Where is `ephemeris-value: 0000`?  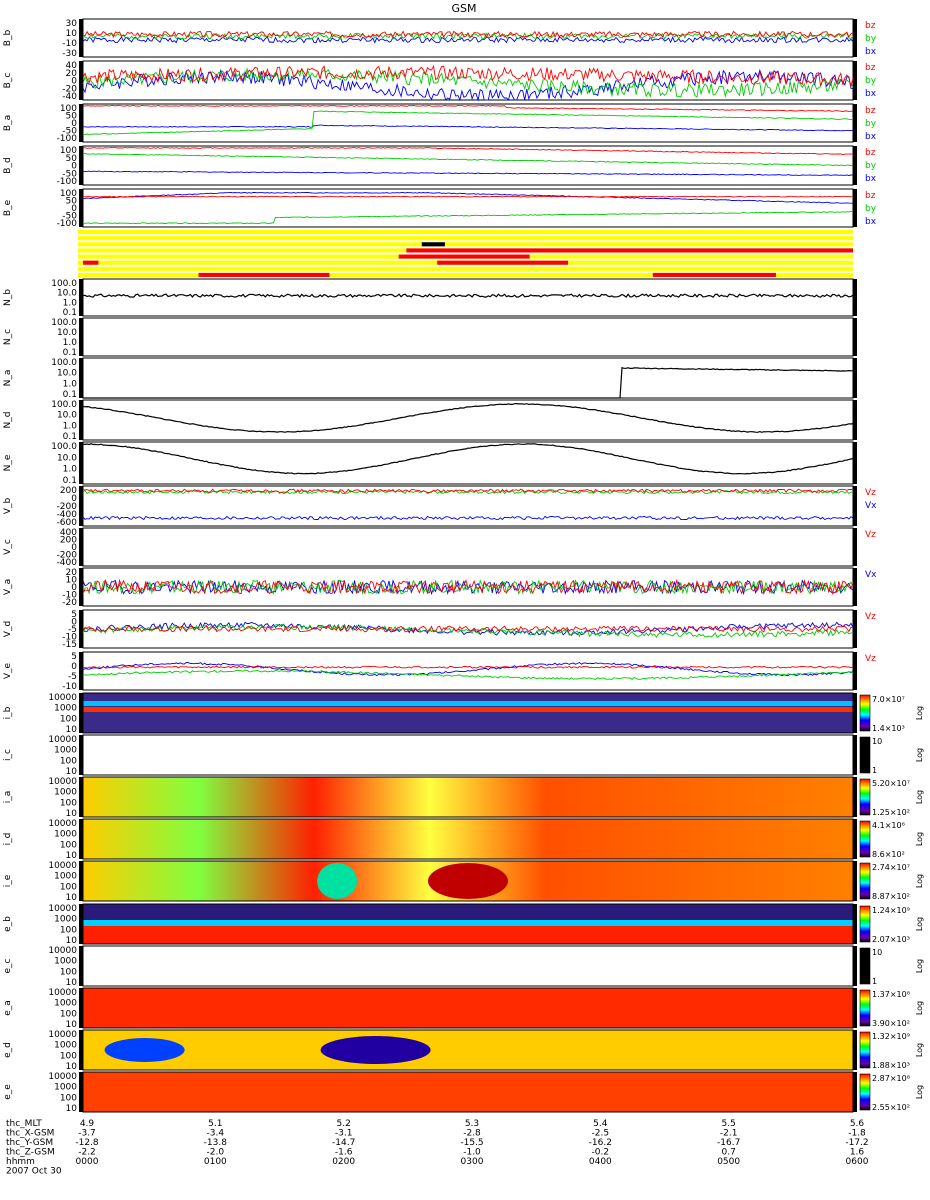 ephemeris-value: 0000 is located at coordinates (87, 1162).